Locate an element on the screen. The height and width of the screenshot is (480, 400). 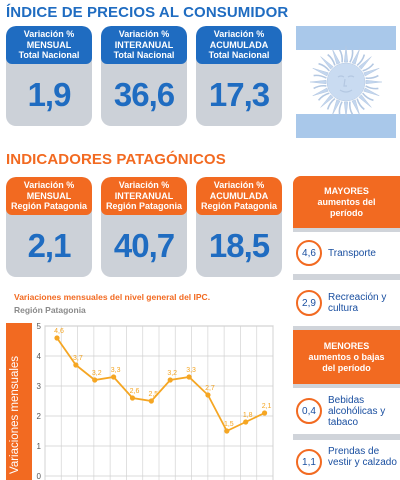
panel-heading: MAYORES is located at coordinates (346, 190).